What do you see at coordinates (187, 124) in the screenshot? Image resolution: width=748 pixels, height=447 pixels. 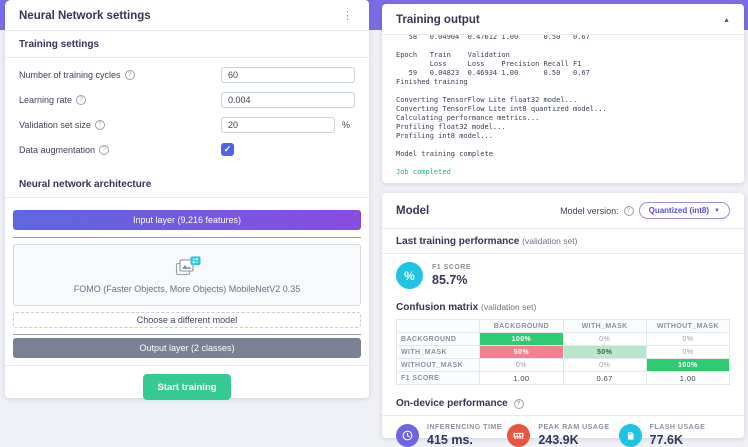 I see `form-row-validation-size: Validation set size ? %` at bounding box center [187, 124].